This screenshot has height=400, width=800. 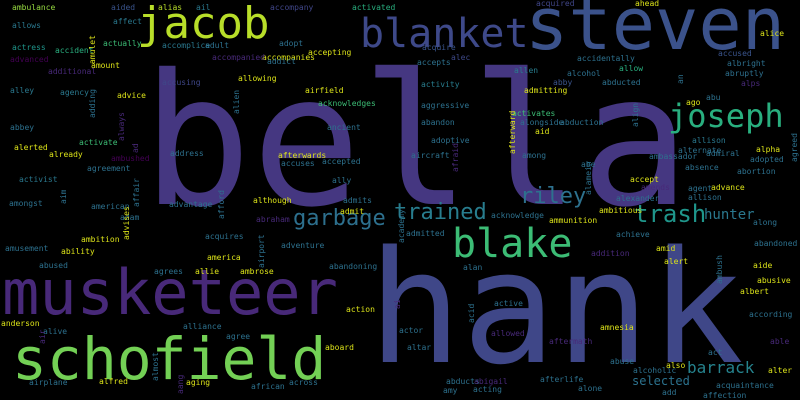 I want to click on cloud-word: agreement, so click(x=109, y=168).